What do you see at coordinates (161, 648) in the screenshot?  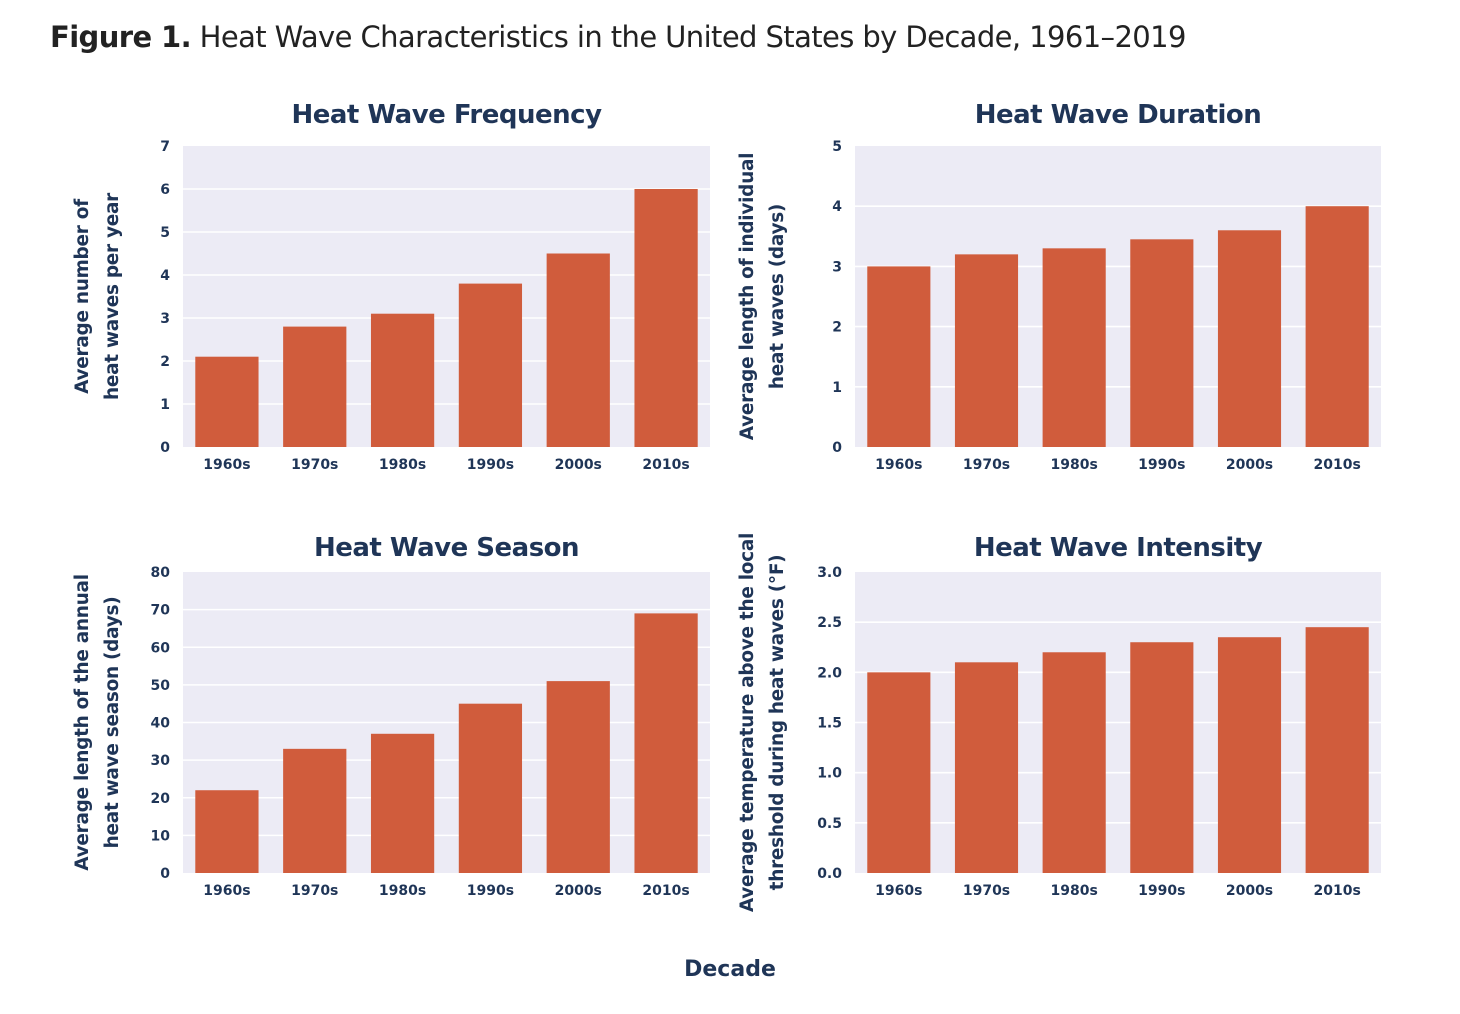 I see `y-tick-label: 60` at bounding box center [161, 648].